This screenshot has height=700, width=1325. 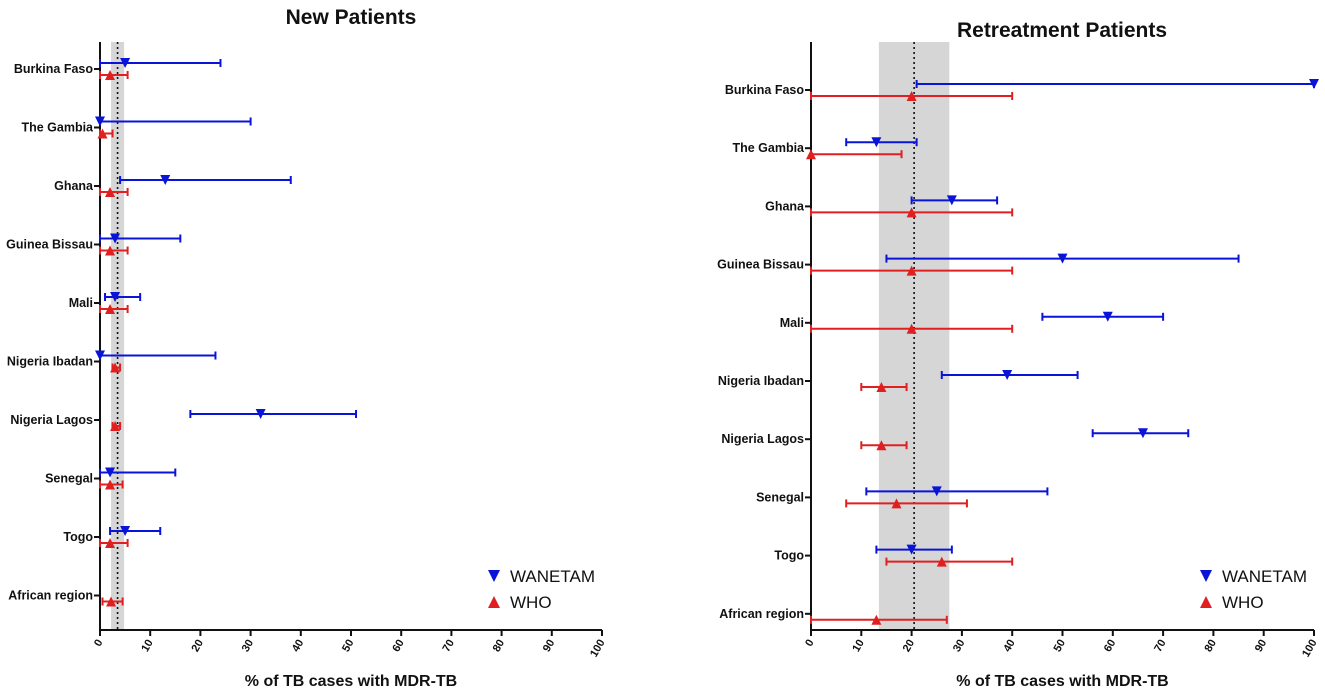 What do you see at coordinates (1062, 30) in the screenshot?
I see `panel-title: Retreatment Patients` at bounding box center [1062, 30].